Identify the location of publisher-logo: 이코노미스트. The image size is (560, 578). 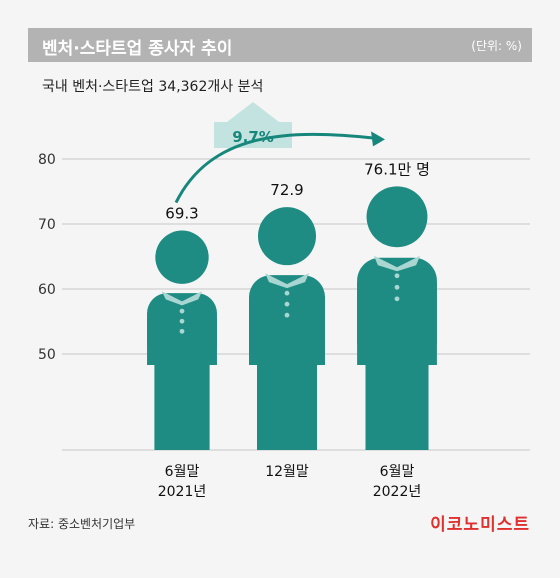
(480, 525).